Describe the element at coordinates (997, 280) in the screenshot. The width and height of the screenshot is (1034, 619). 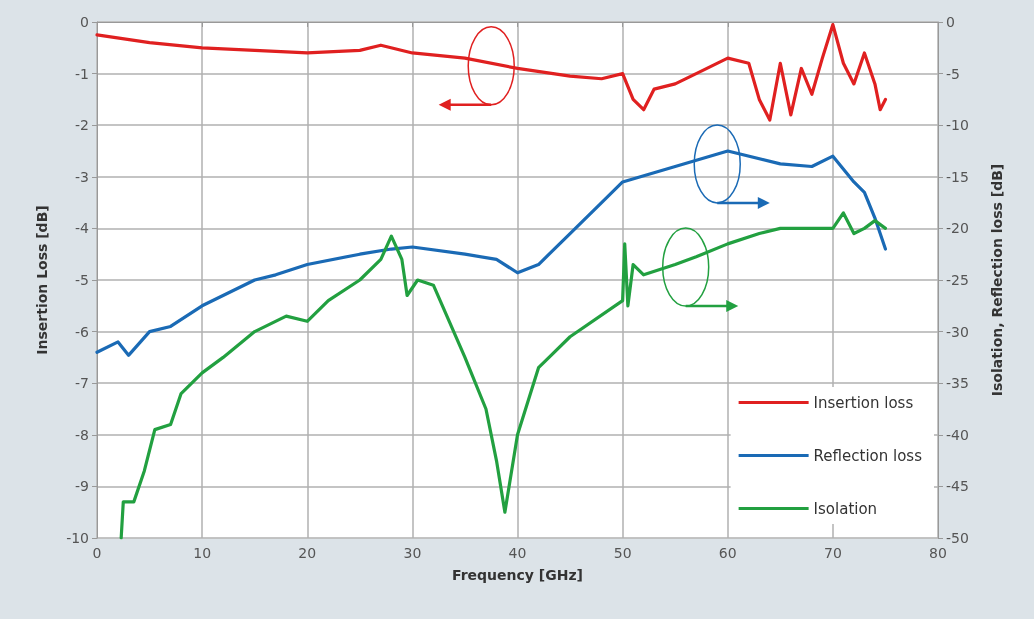
I see `y2-axis-title: Isolation, Reflection loss [dB]` at that location.